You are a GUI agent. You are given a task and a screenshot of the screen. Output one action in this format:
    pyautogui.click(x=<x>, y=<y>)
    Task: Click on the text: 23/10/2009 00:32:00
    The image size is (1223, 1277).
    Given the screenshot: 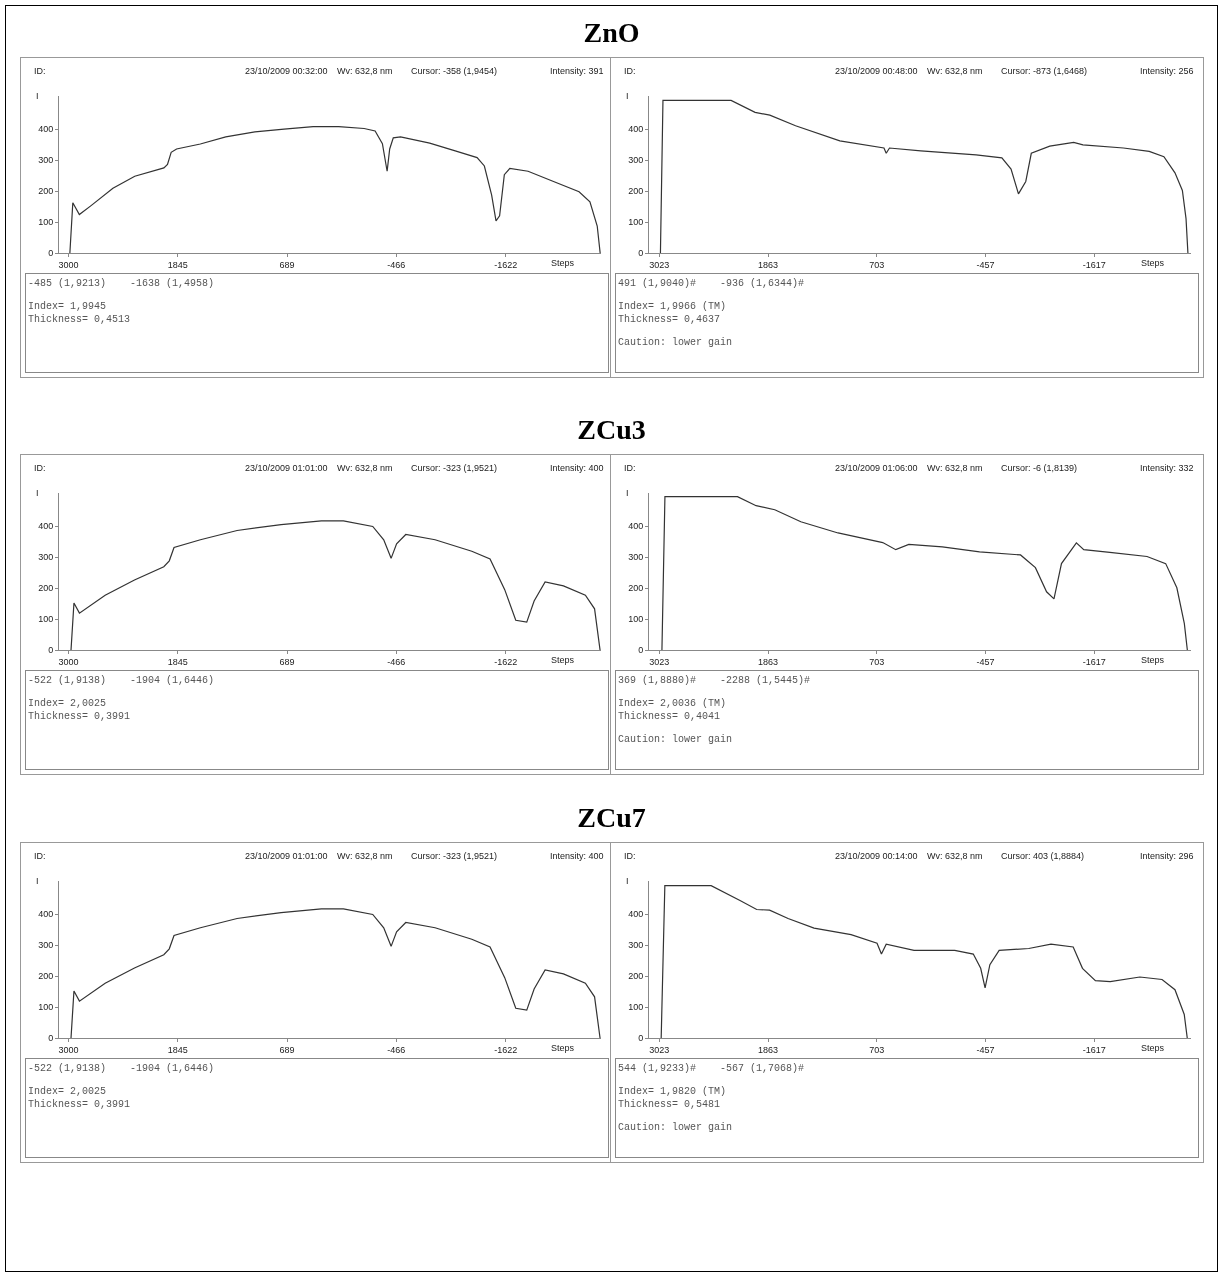 What is the action you would take?
    pyautogui.click(x=286, y=71)
    